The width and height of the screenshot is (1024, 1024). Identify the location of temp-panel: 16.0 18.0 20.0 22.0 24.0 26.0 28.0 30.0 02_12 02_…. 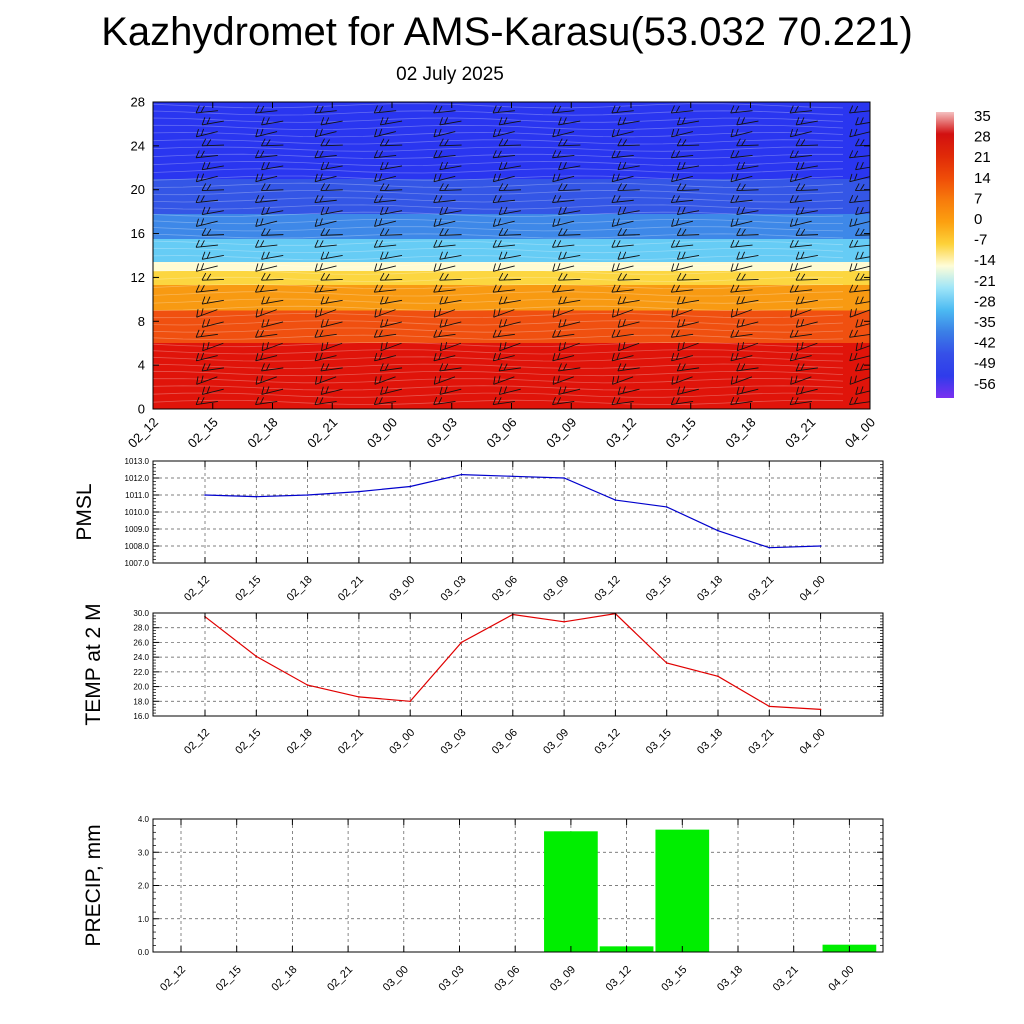
(483, 680).